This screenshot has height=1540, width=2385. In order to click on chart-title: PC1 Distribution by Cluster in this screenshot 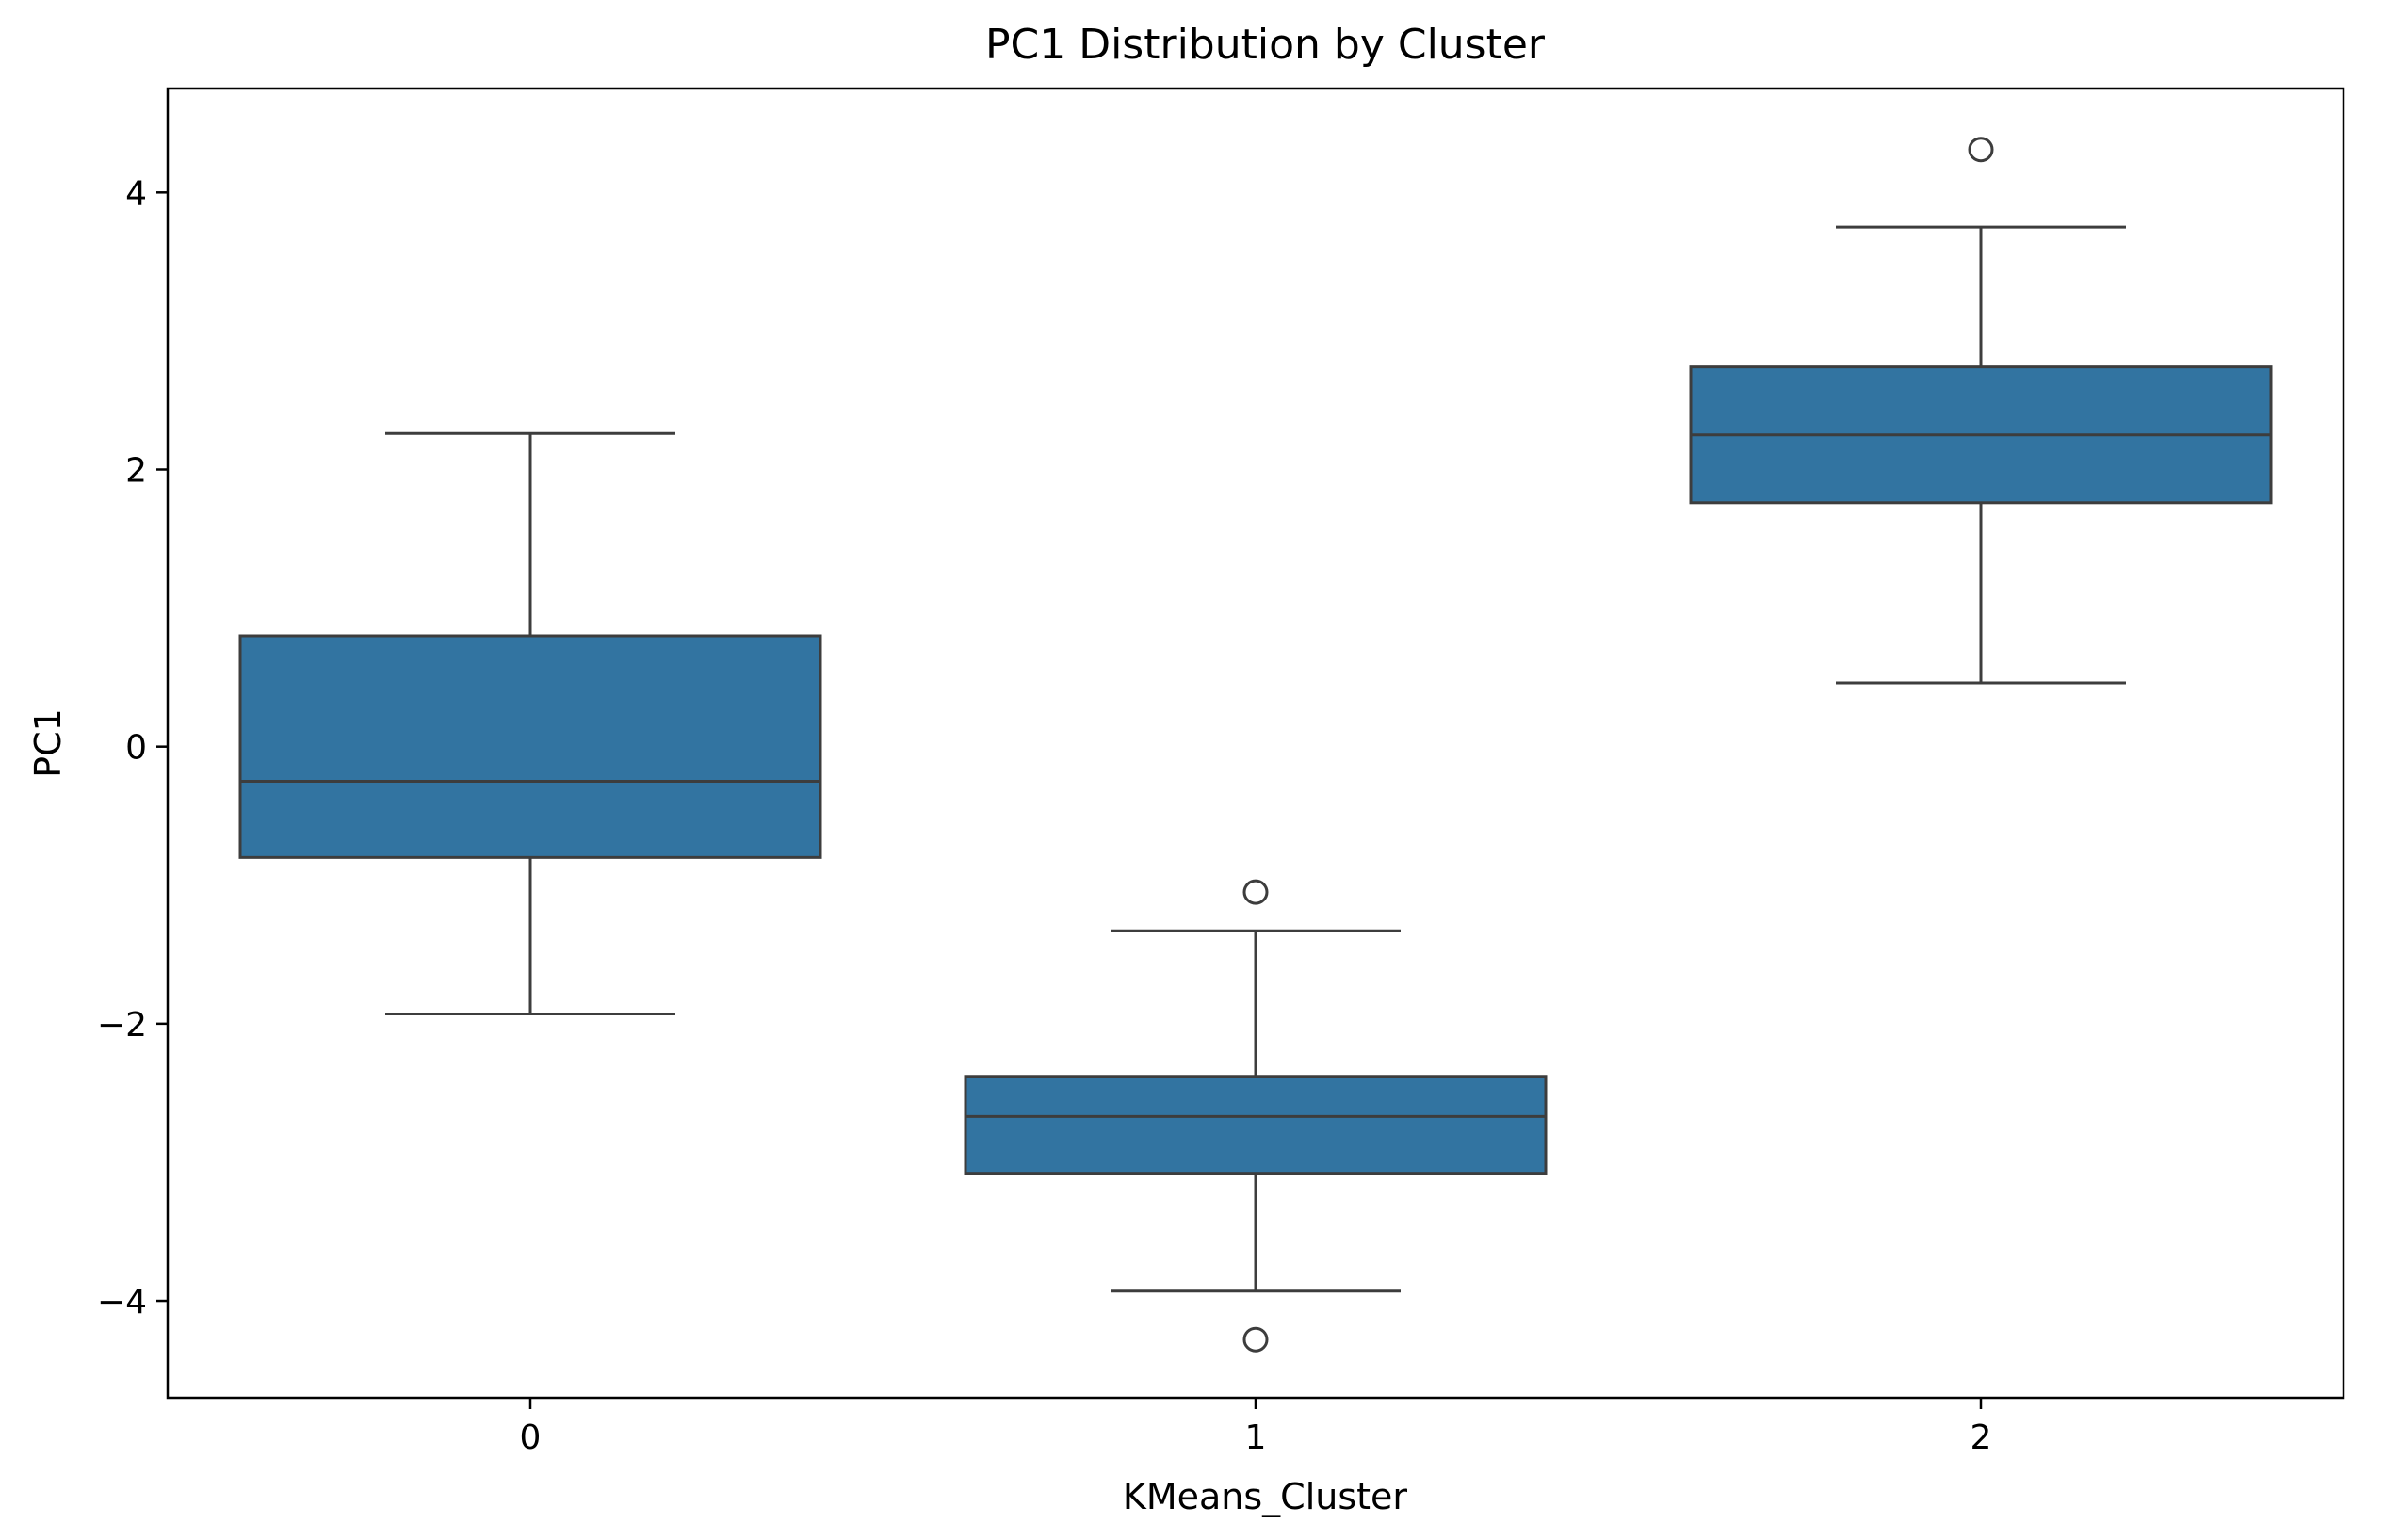, I will do `click(1265, 45)`.